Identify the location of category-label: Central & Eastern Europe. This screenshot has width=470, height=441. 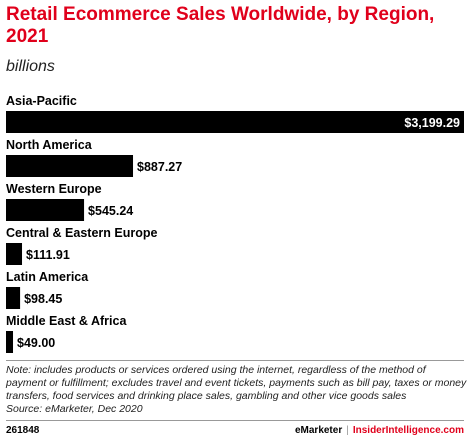
(81, 233).